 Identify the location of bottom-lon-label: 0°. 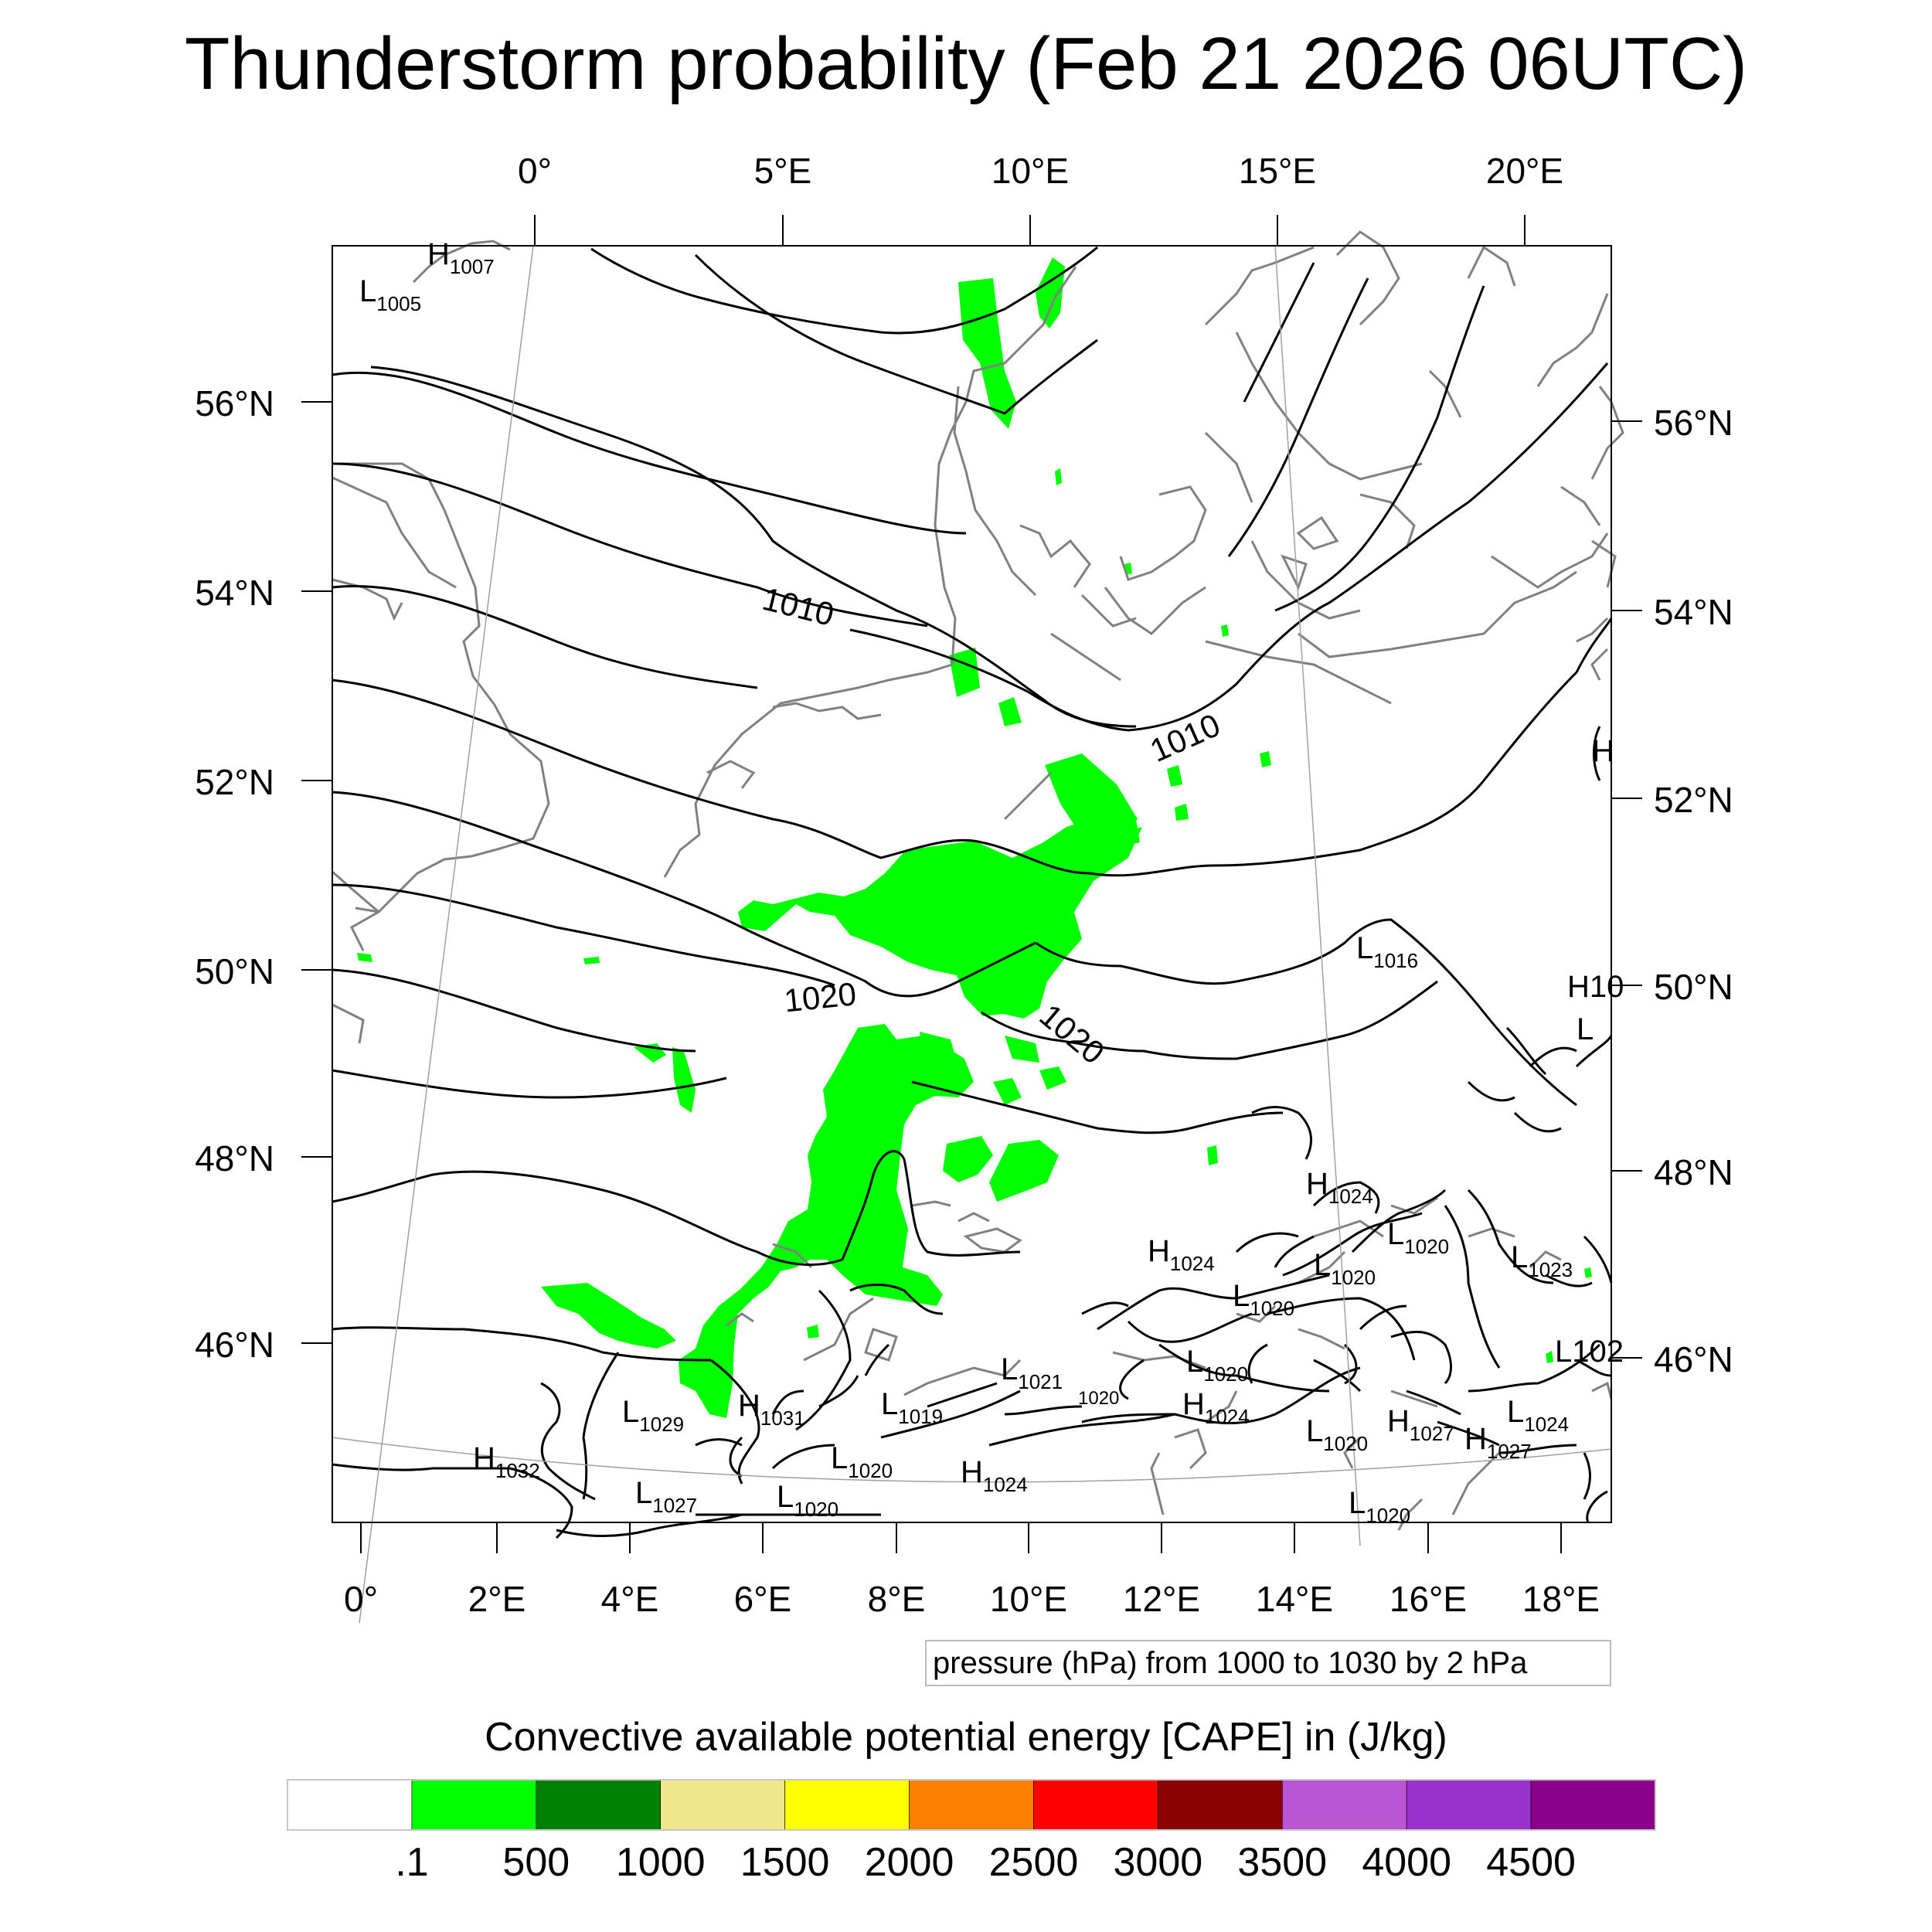
(361, 1599).